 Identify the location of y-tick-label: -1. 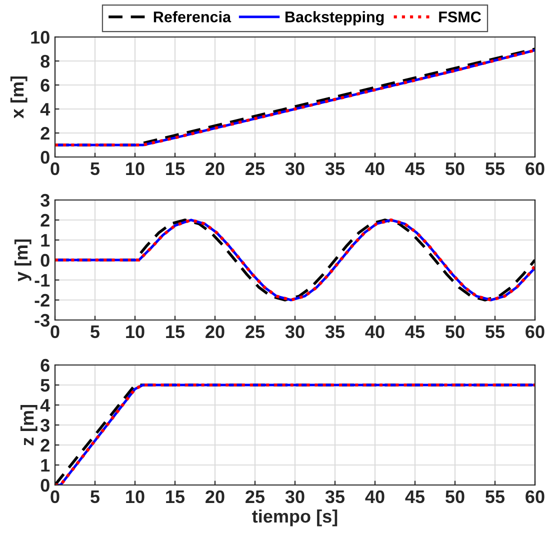
(42, 280).